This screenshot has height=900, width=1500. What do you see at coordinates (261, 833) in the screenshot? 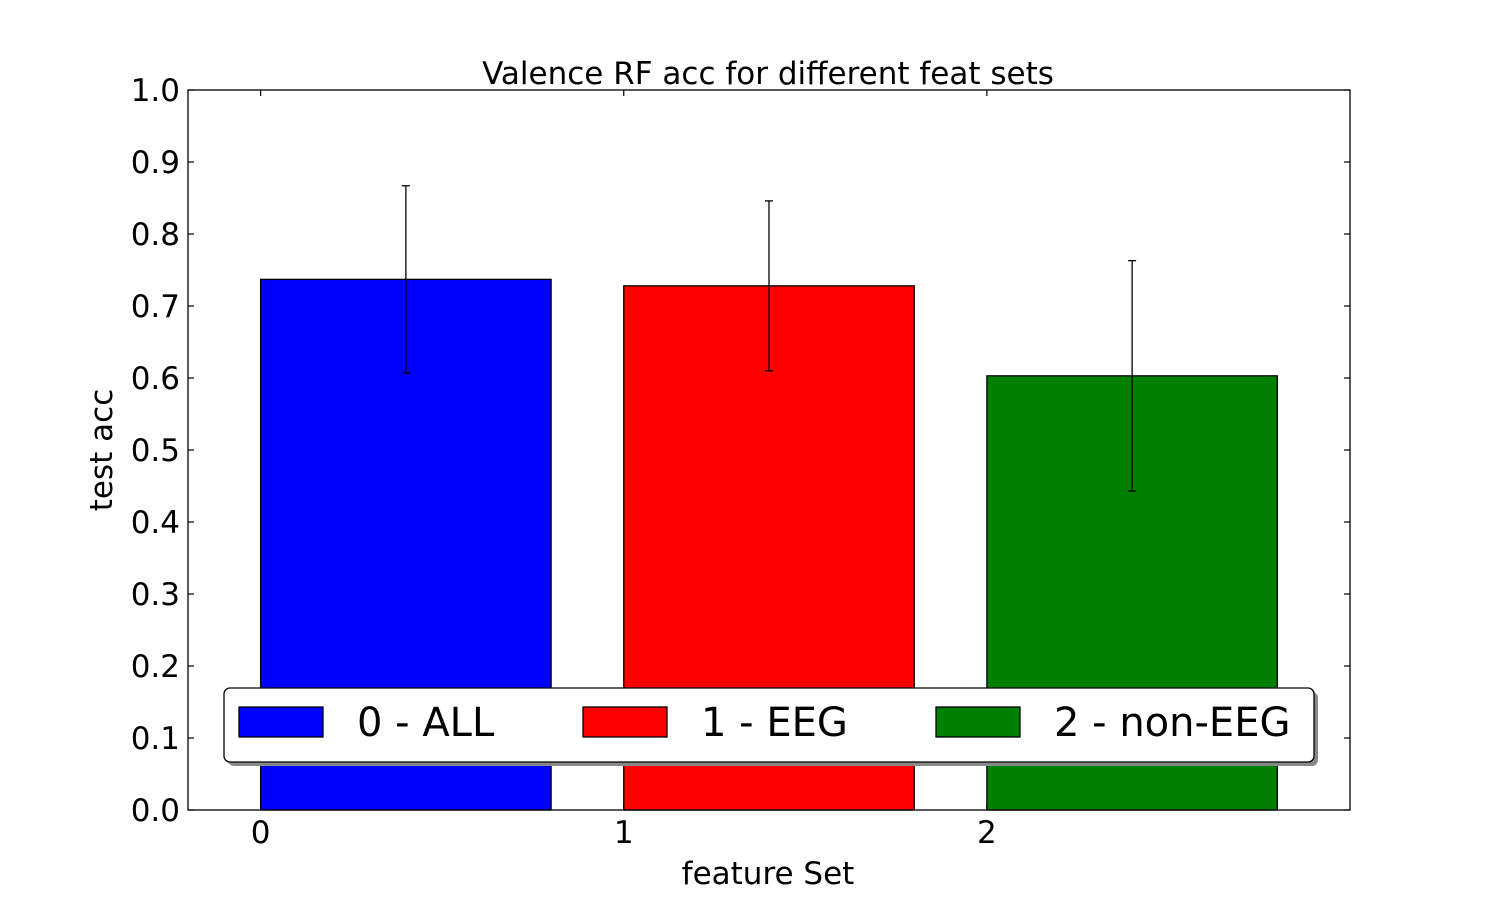
I see `x-tick-label: 0` at bounding box center [261, 833].